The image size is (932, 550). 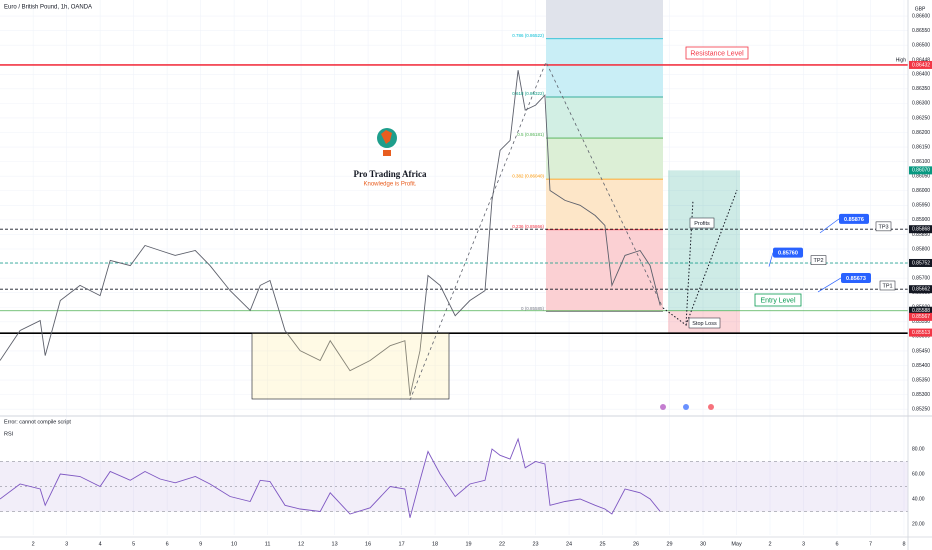 What do you see at coordinates (469, 544) in the screenshot?
I see `x-tick-label: 19` at bounding box center [469, 544].